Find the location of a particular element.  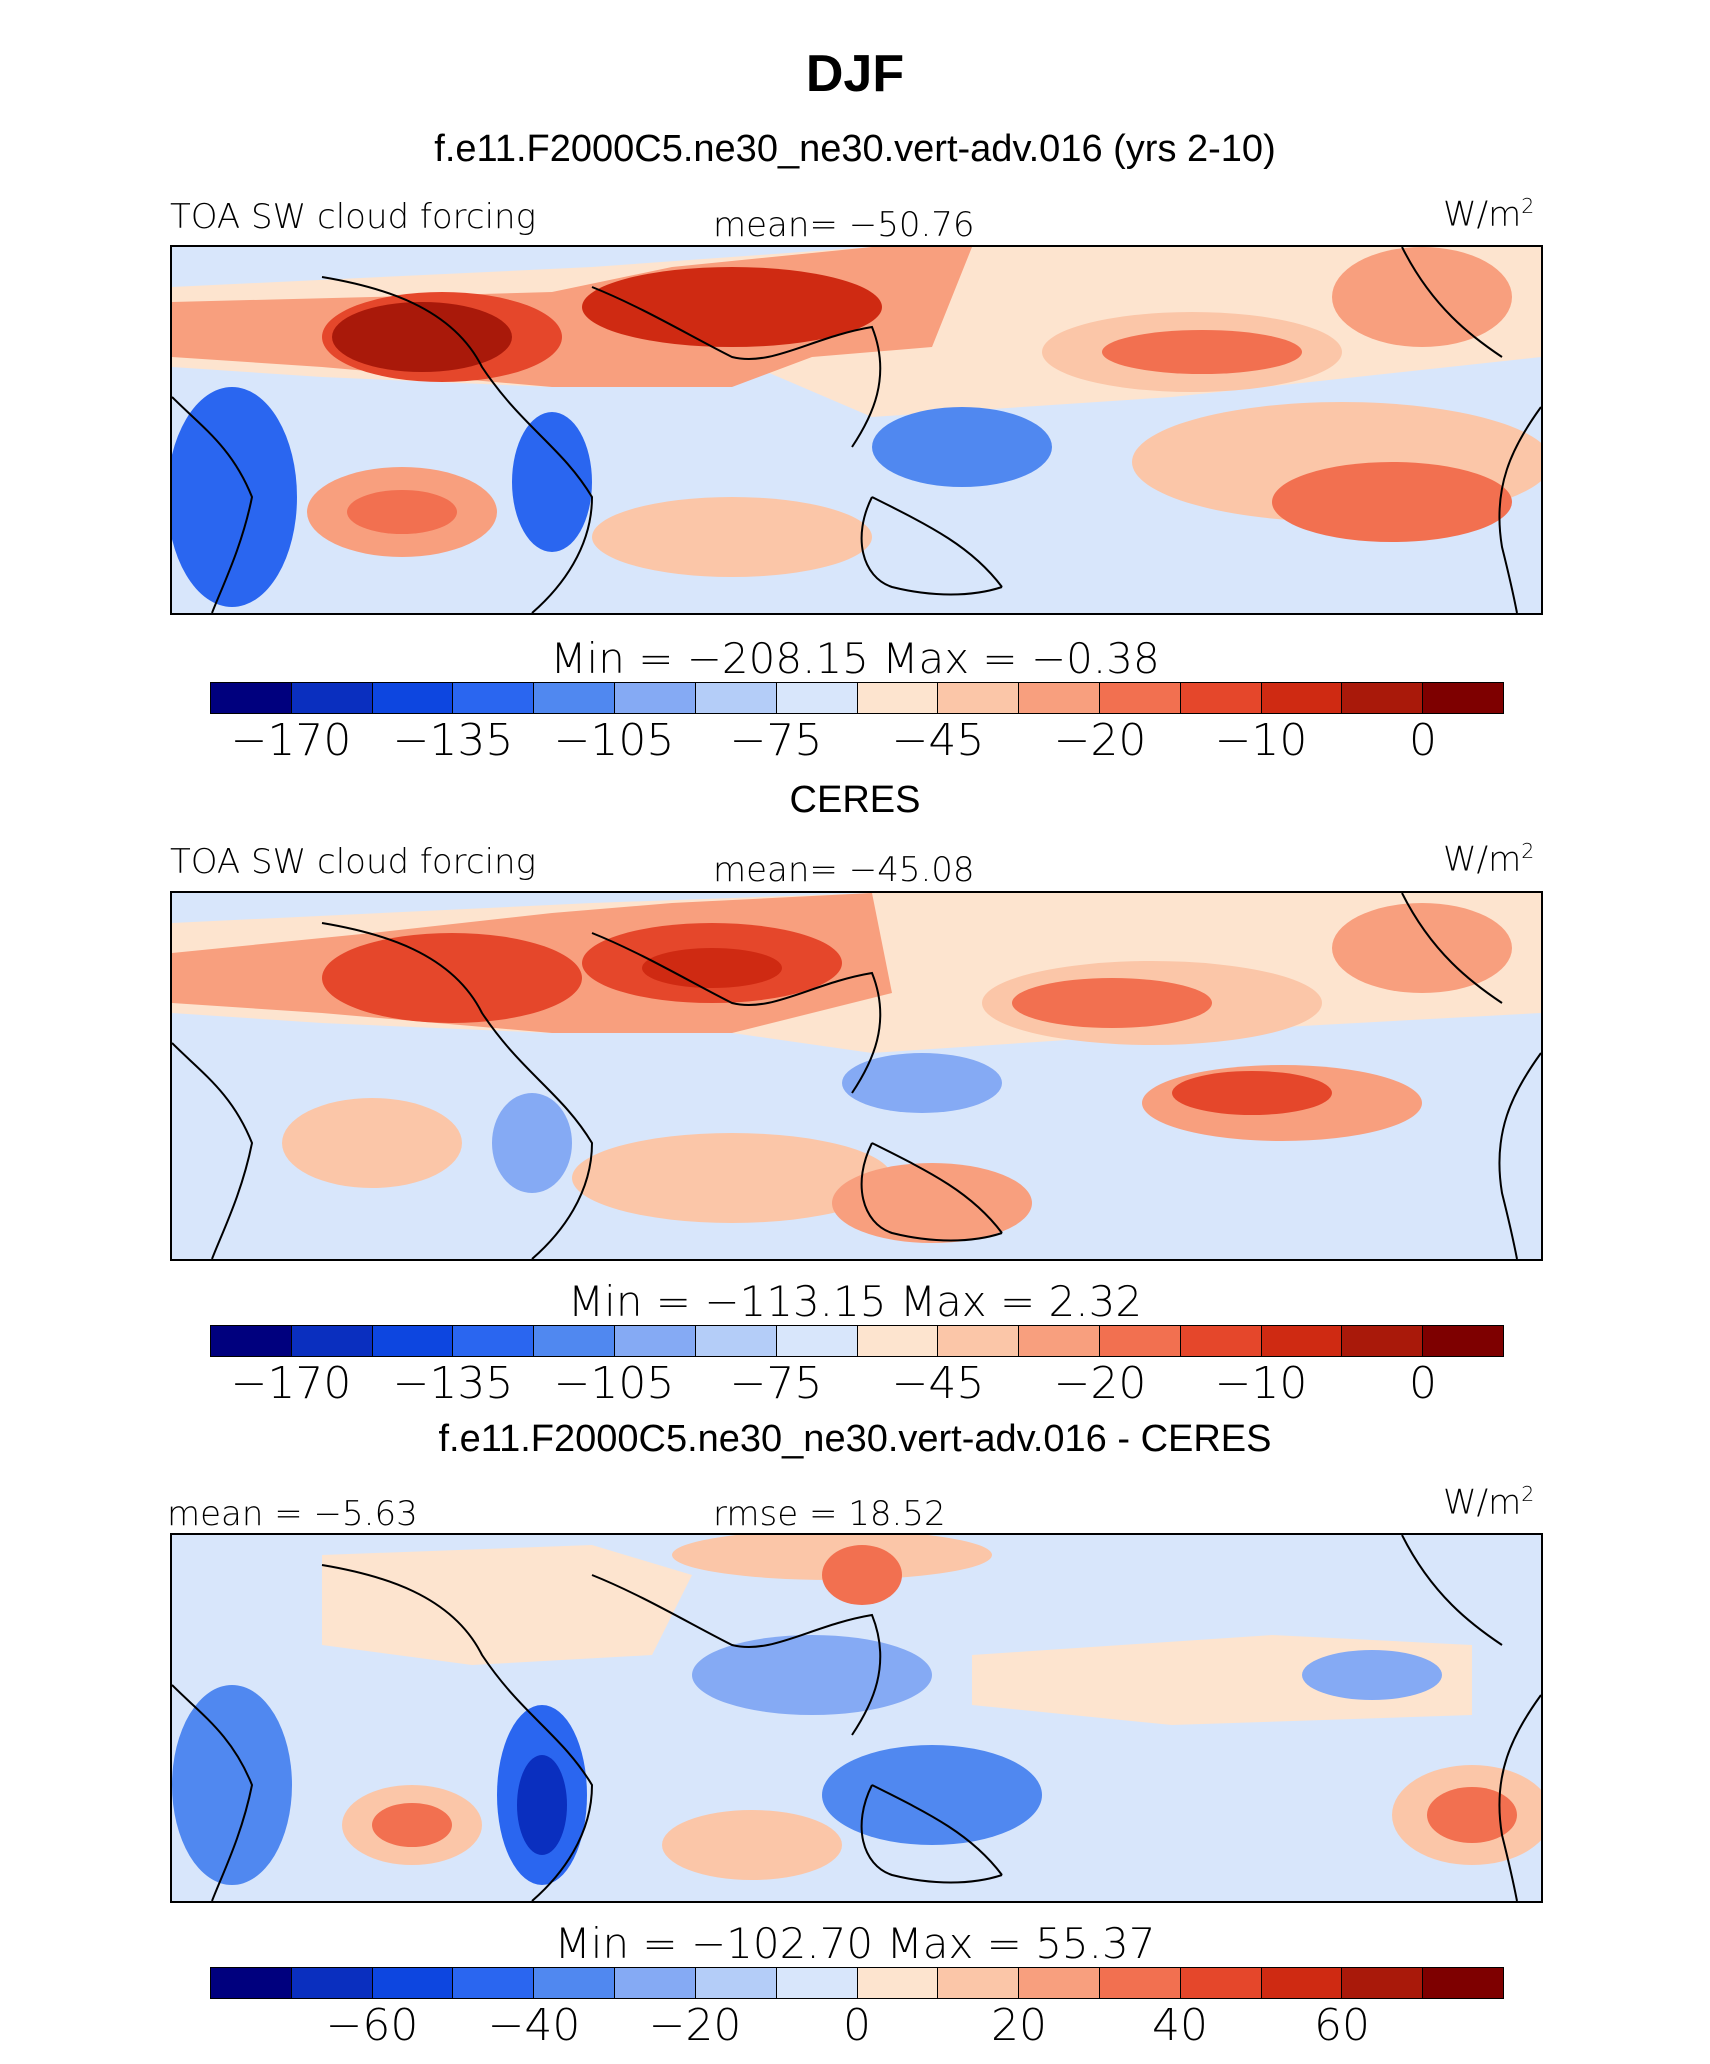

colorbar-tick-label: 40 is located at coordinates (1180, 2025).